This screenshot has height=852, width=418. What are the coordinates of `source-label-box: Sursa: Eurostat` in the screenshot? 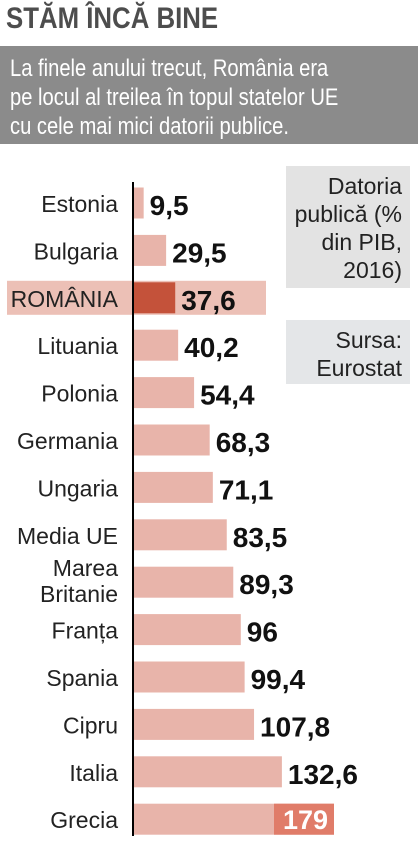 It's located at (348, 352).